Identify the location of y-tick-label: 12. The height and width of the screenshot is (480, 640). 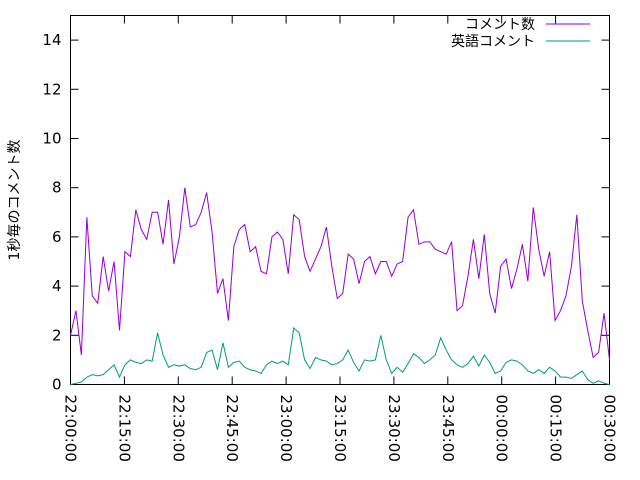
(51, 89).